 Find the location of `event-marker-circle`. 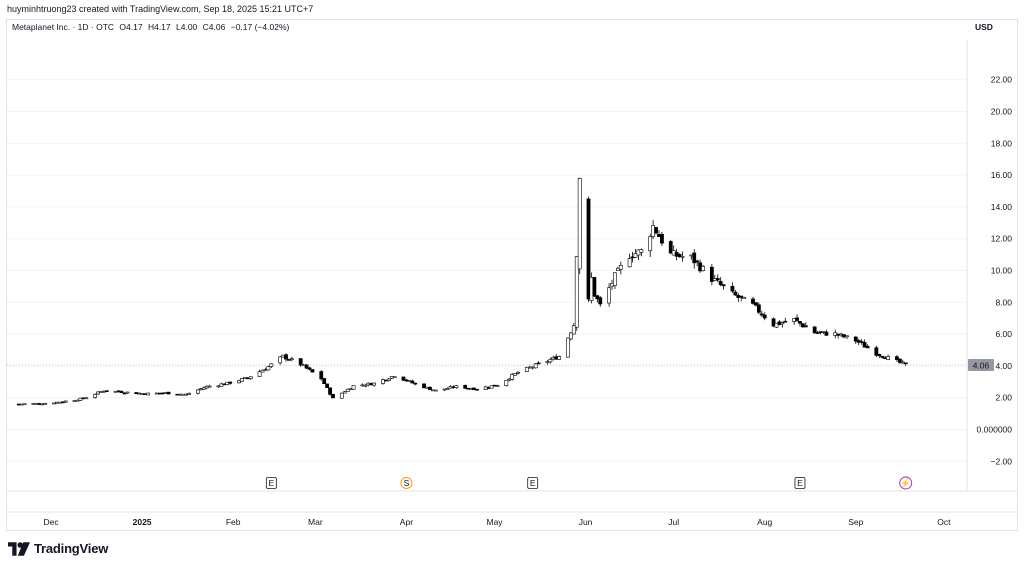

event-marker-circle is located at coordinates (906, 483).